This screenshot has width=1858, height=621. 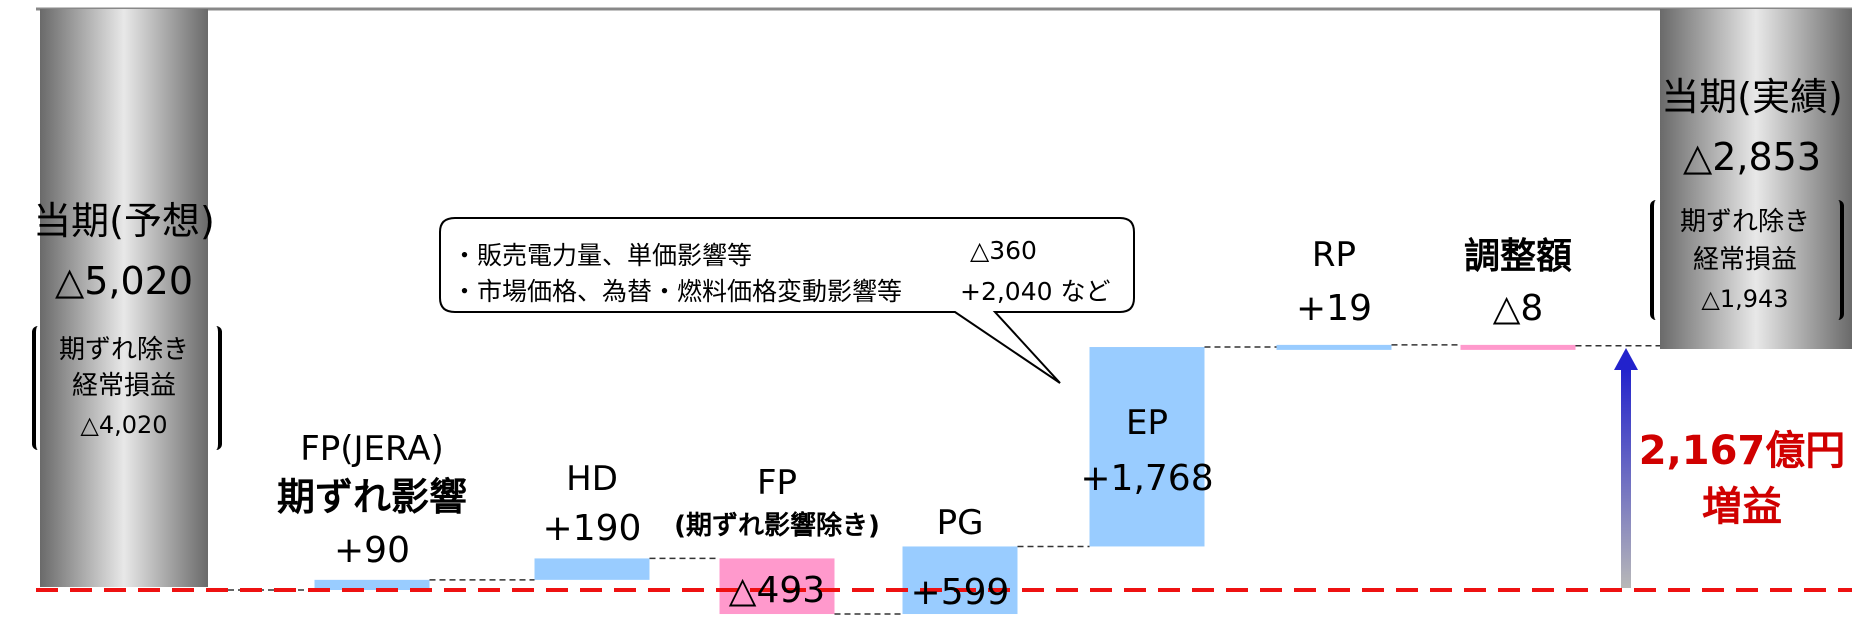 What do you see at coordinates (677, 291) in the screenshot?
I see `callout-line2-text: ・市場価格、為替・燃料価格変動影響等` at bounding box center [677, 291].